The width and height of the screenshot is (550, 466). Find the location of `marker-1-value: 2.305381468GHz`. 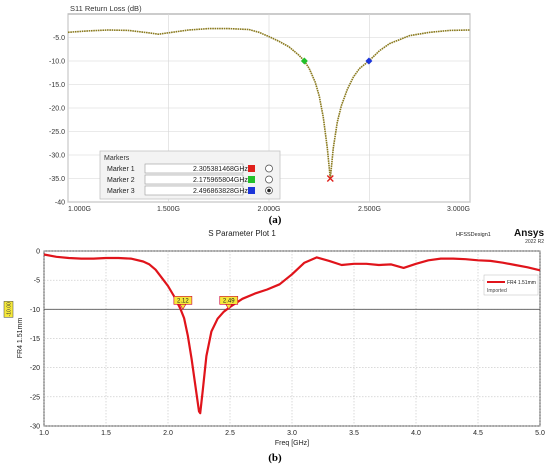

marker-1-value: 2.305381468GHz is located at coordinates (220, 169).